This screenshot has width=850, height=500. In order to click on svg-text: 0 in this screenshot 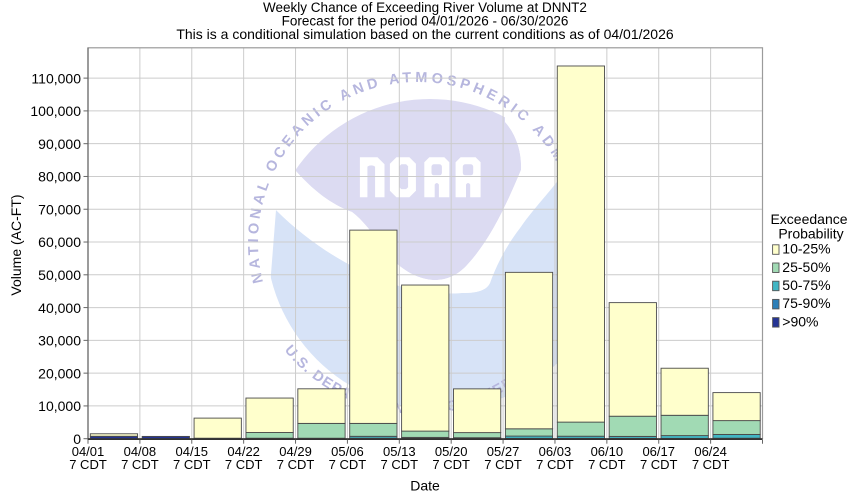, I will do `click(77, 439)`.